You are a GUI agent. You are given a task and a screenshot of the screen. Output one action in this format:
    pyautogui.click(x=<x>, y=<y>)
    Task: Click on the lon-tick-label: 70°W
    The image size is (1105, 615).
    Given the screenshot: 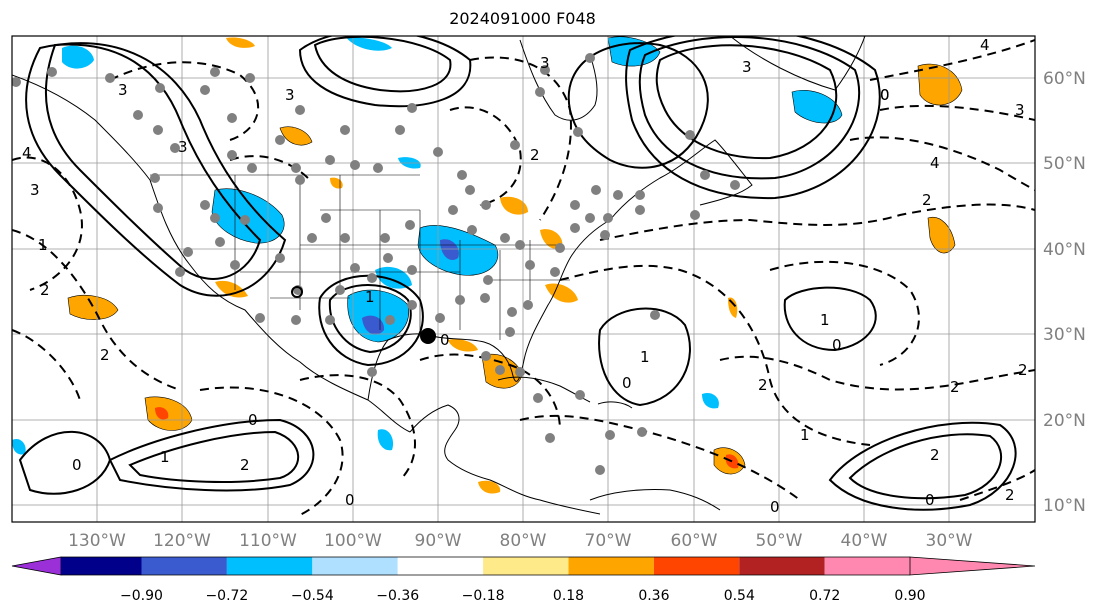 What is the action you would take?
    pyautogui.click(x=608, y=541)
    